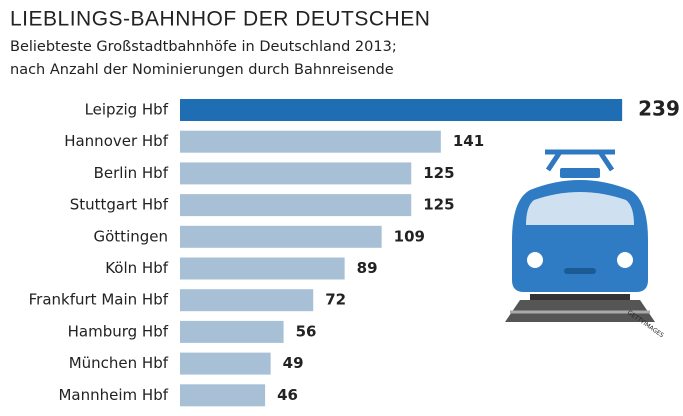 The width and height of the screenshot is (683, 416). What do you see at coordinates (127, 110) in the screenshot?
I see `category-label: Leipzig Hbf` at bounding box center [127, 110].